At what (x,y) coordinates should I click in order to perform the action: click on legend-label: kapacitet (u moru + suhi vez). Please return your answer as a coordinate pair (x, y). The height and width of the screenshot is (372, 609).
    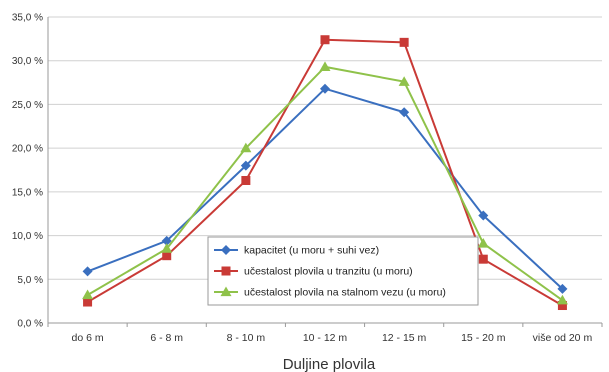
    Looking at the image, I should click on (311, 251).